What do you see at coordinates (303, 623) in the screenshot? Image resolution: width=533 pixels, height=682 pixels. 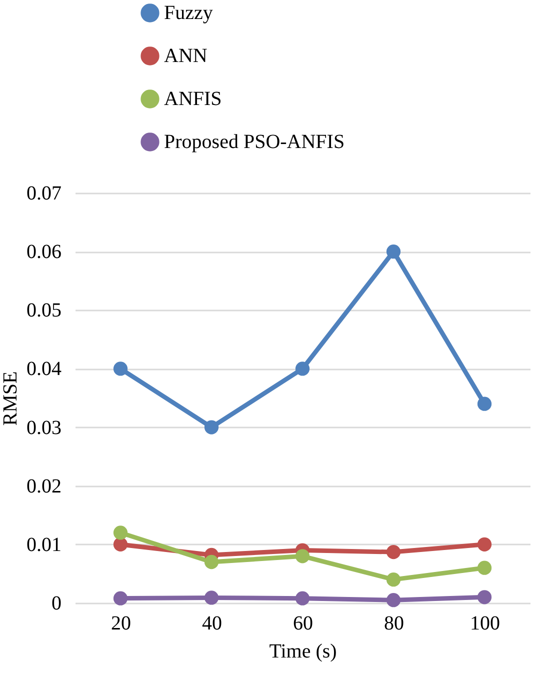 I see `x-tick-label: 60` at bounding box center [303, 623].